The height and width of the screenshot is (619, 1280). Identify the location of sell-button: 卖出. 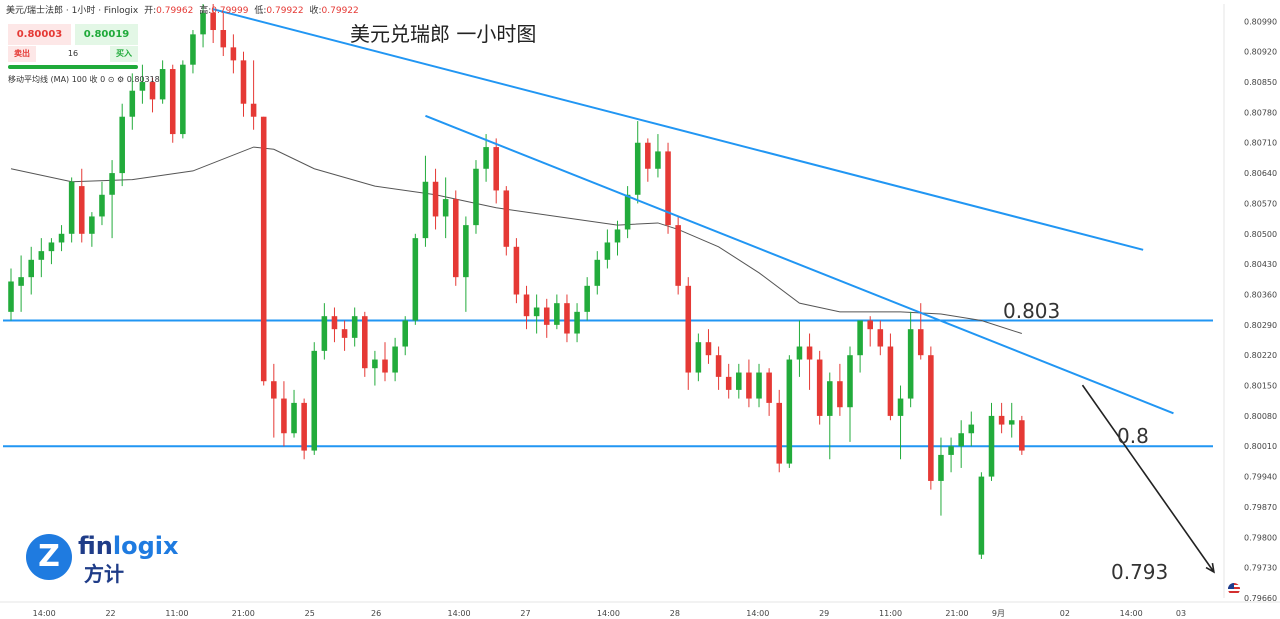
(22, 54).